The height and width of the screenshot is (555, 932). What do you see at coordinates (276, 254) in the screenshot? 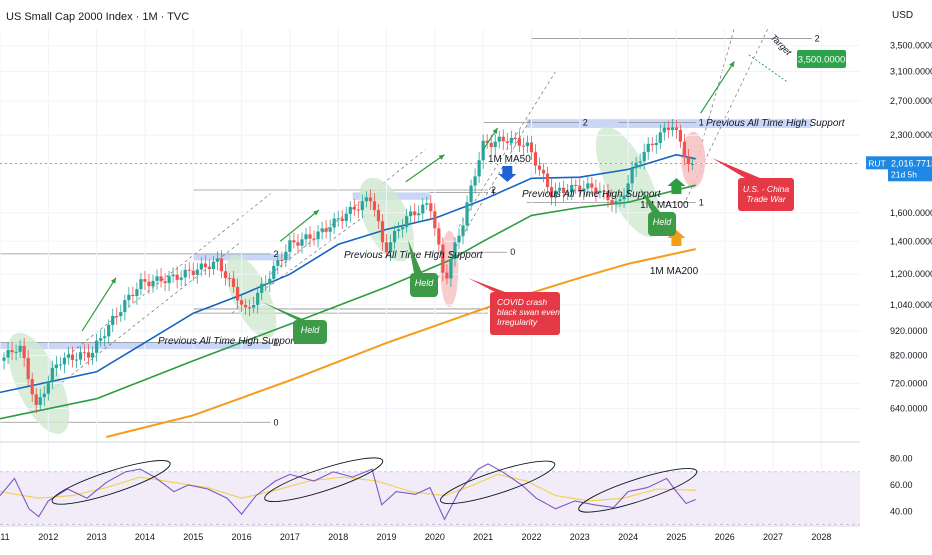
I see `fib-level-label: 2` at bounding box center [276, 254].